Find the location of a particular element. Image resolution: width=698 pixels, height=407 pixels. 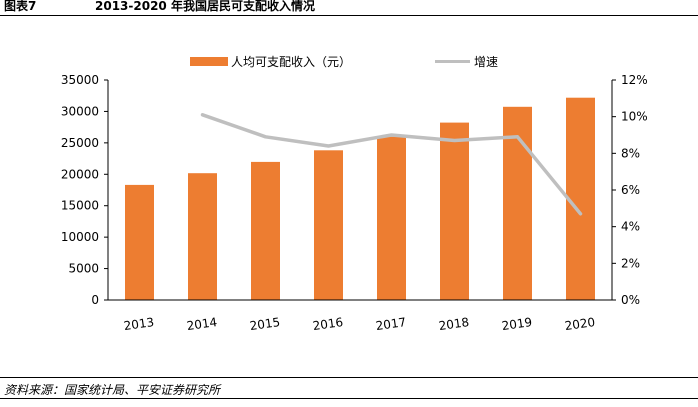

x-tick-label-2013: 2013 is located at coordinates (139, 324).